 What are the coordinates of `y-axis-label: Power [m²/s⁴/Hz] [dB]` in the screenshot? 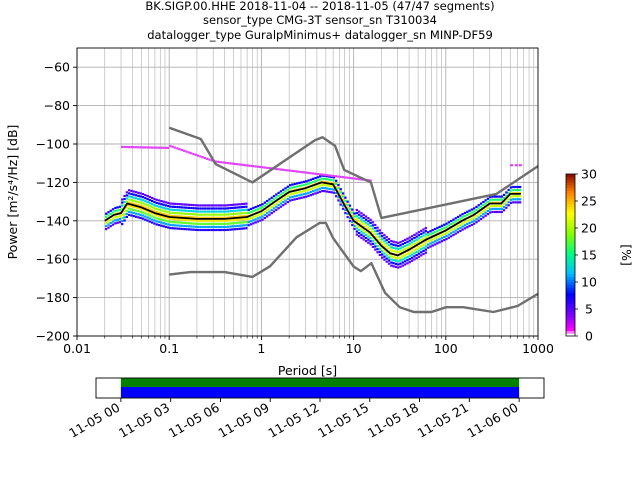 It's located at (12, 192).